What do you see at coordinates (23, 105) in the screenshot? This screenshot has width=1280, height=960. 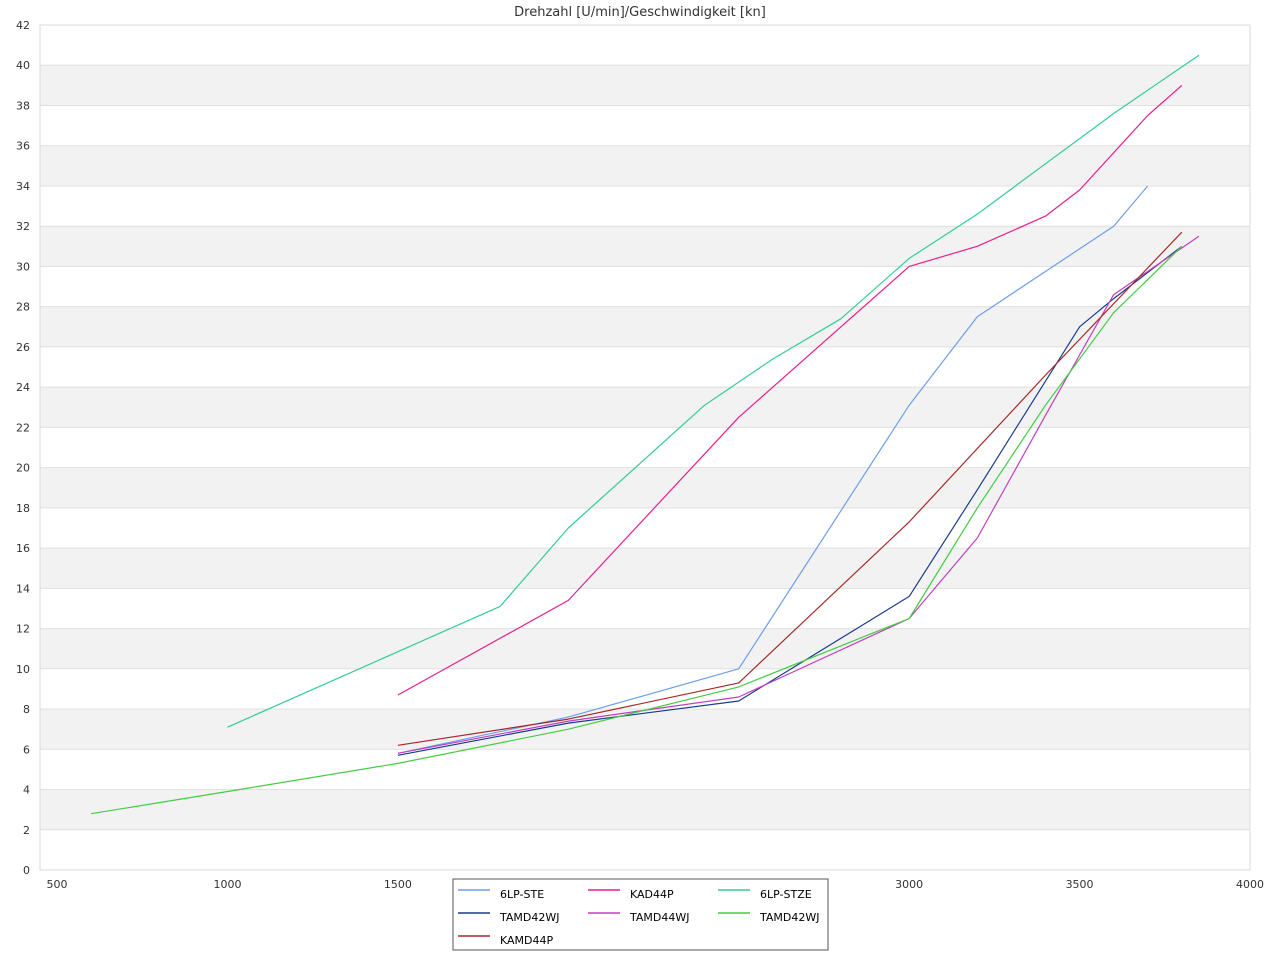 I see `y-tick-label: 38` at bounding box center [23, 105].